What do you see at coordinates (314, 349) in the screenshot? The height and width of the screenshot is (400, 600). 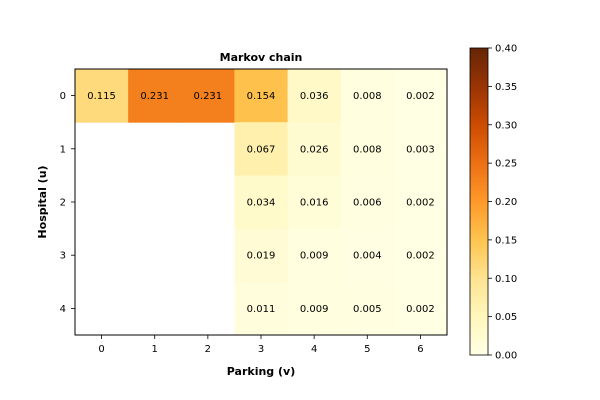 I see `x-tick-label: 4` at bounding box center [314, 349].